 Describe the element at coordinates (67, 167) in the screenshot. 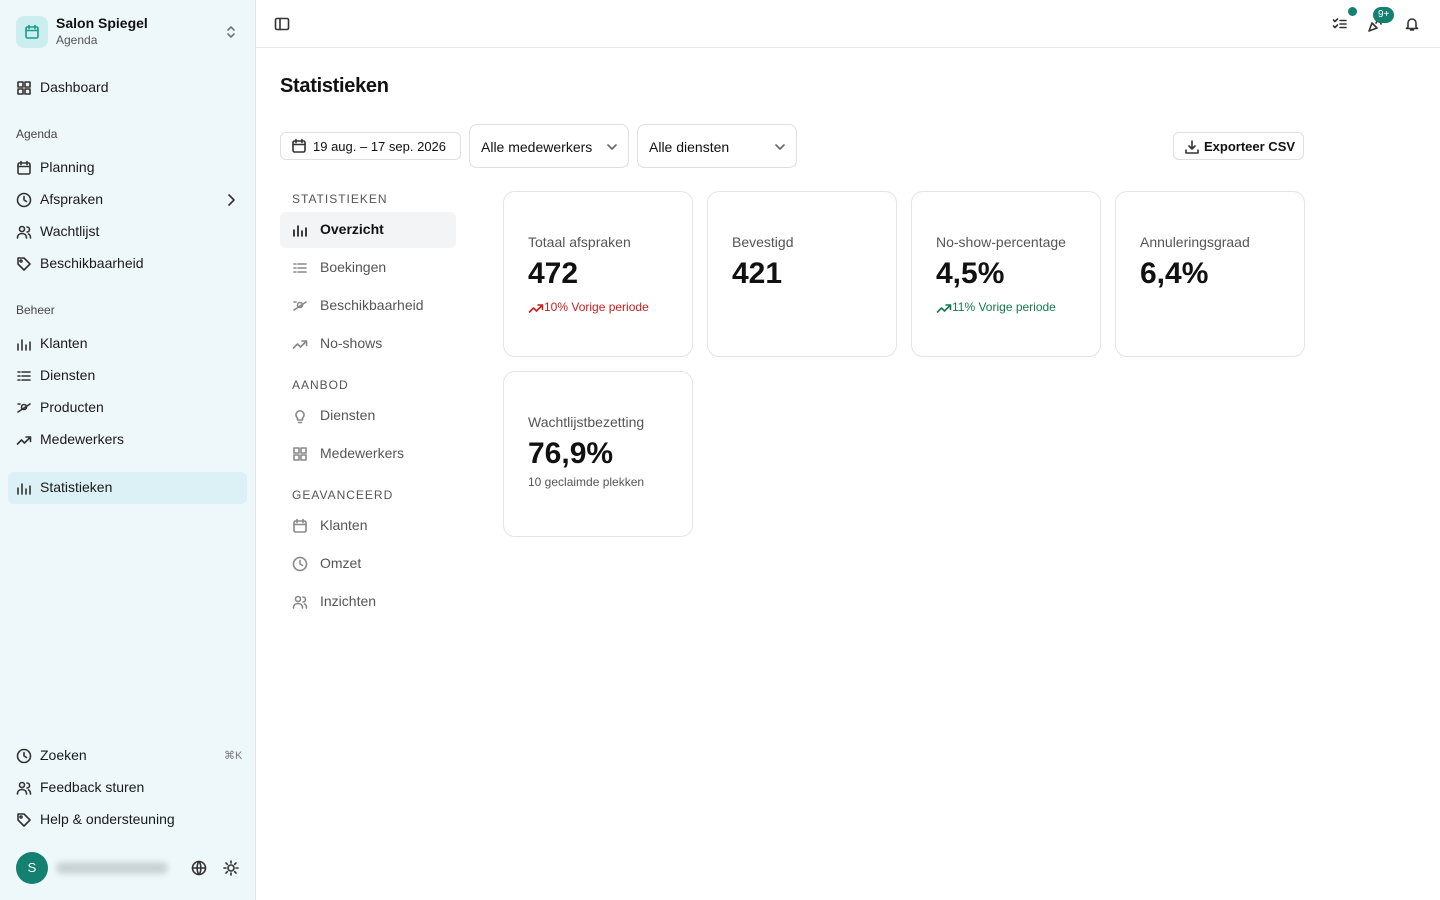

I see `nav-item: Planning` at that location.